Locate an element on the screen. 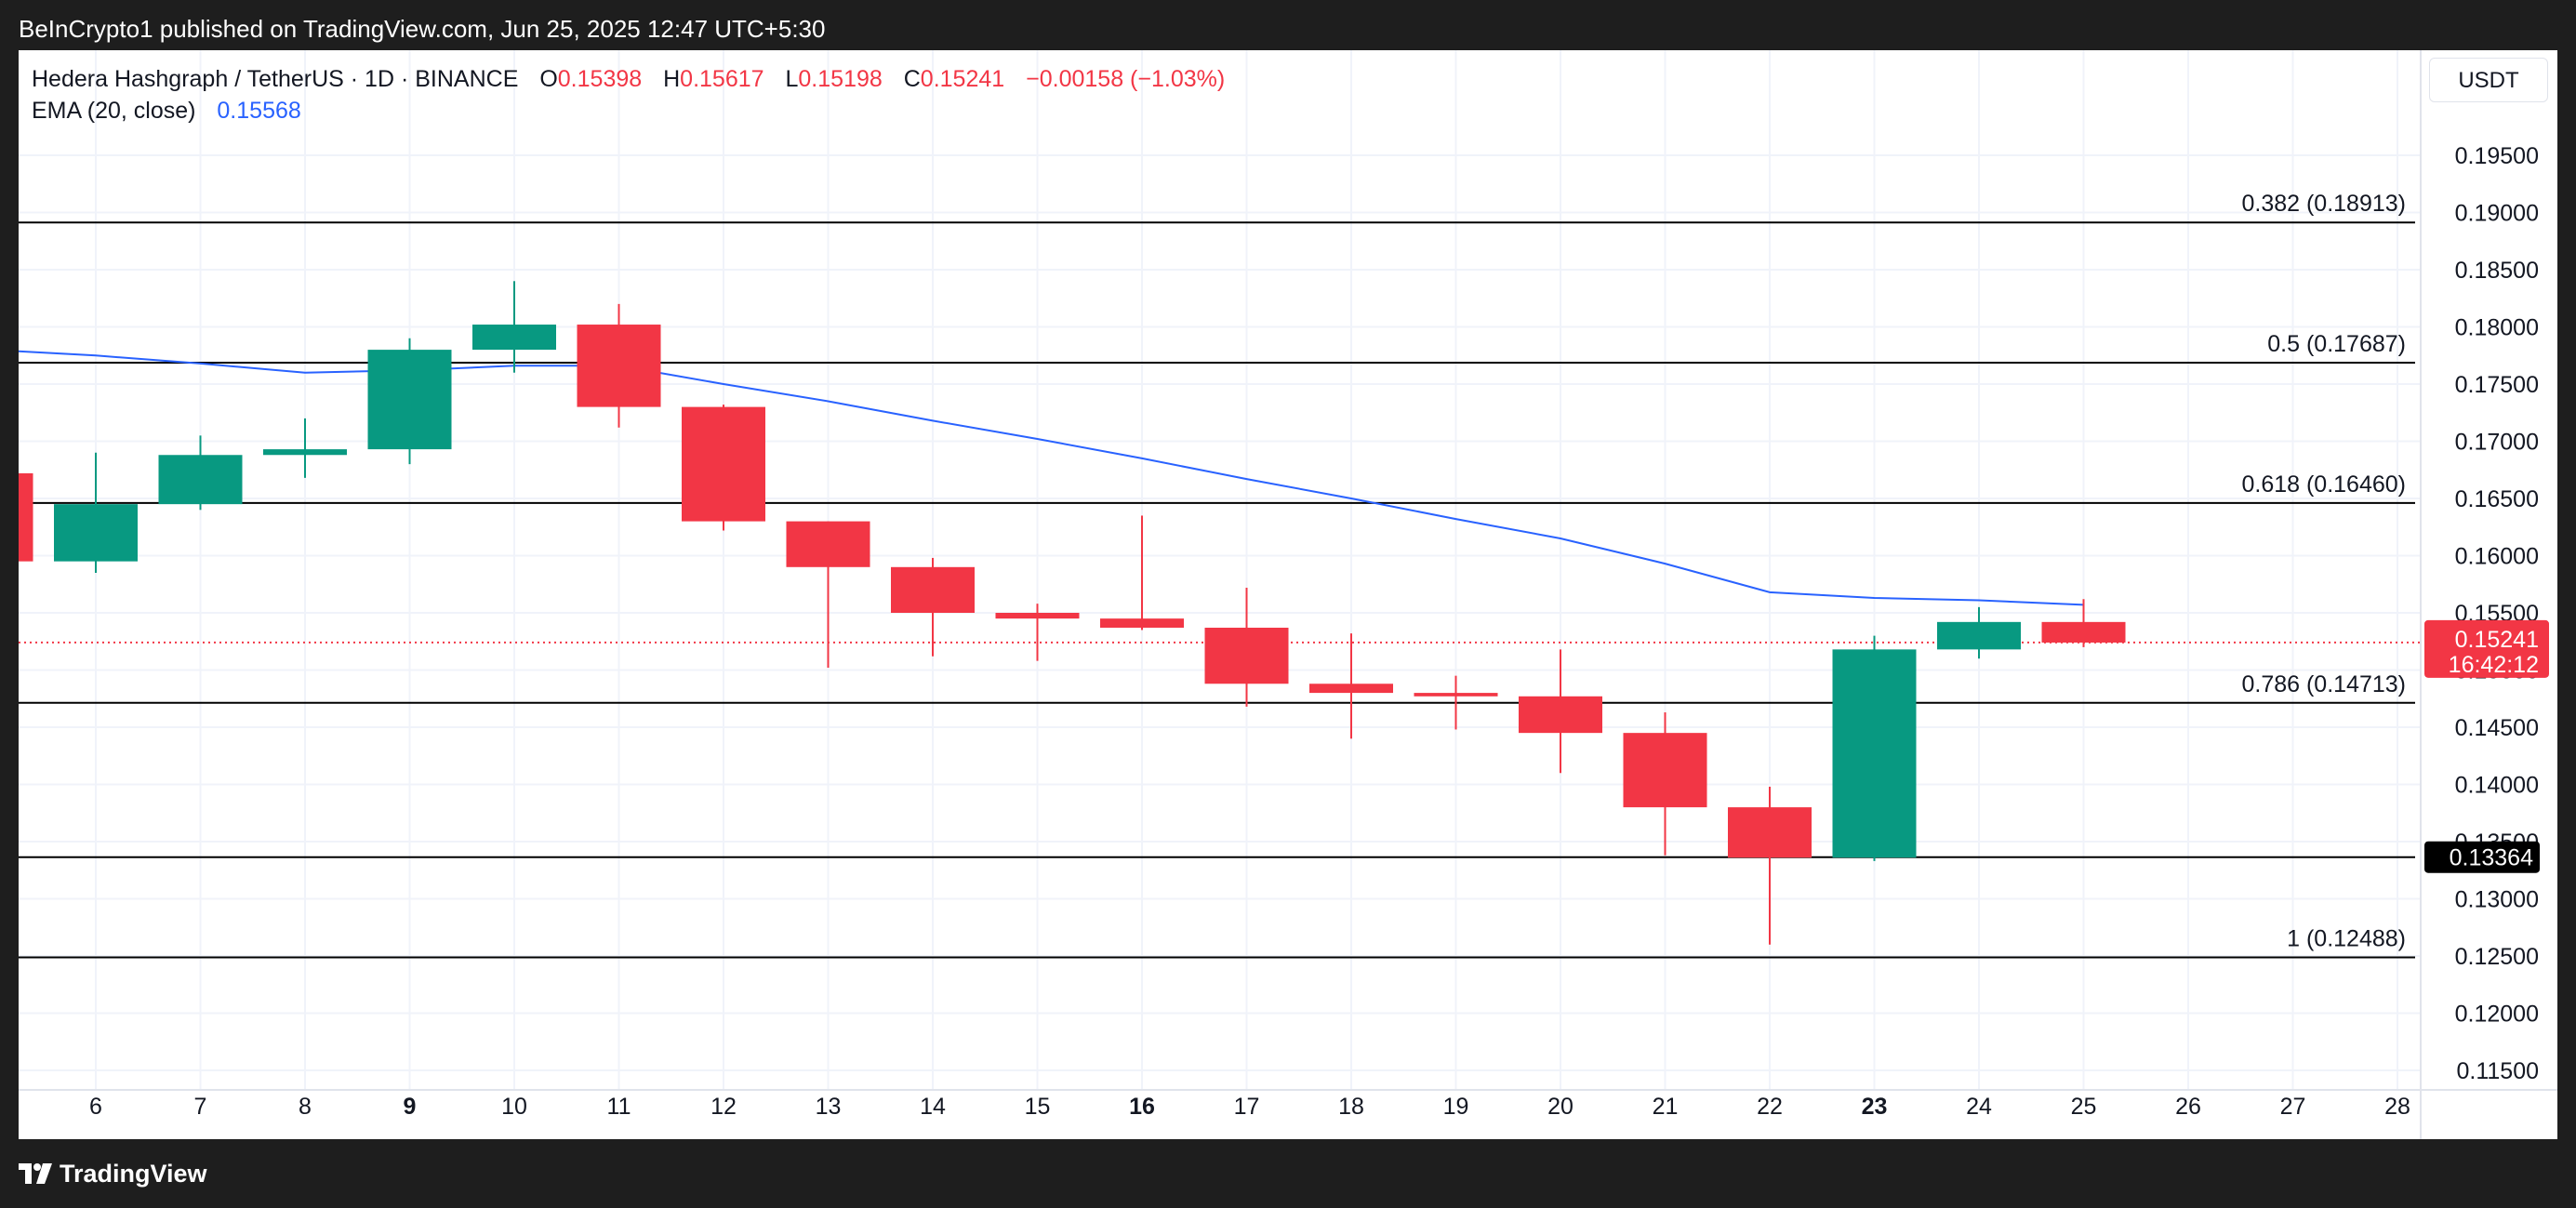 The width and height of the screenshot is (2576, 1208). x-tick-label: 13 is located at coordinates (829, 1107).